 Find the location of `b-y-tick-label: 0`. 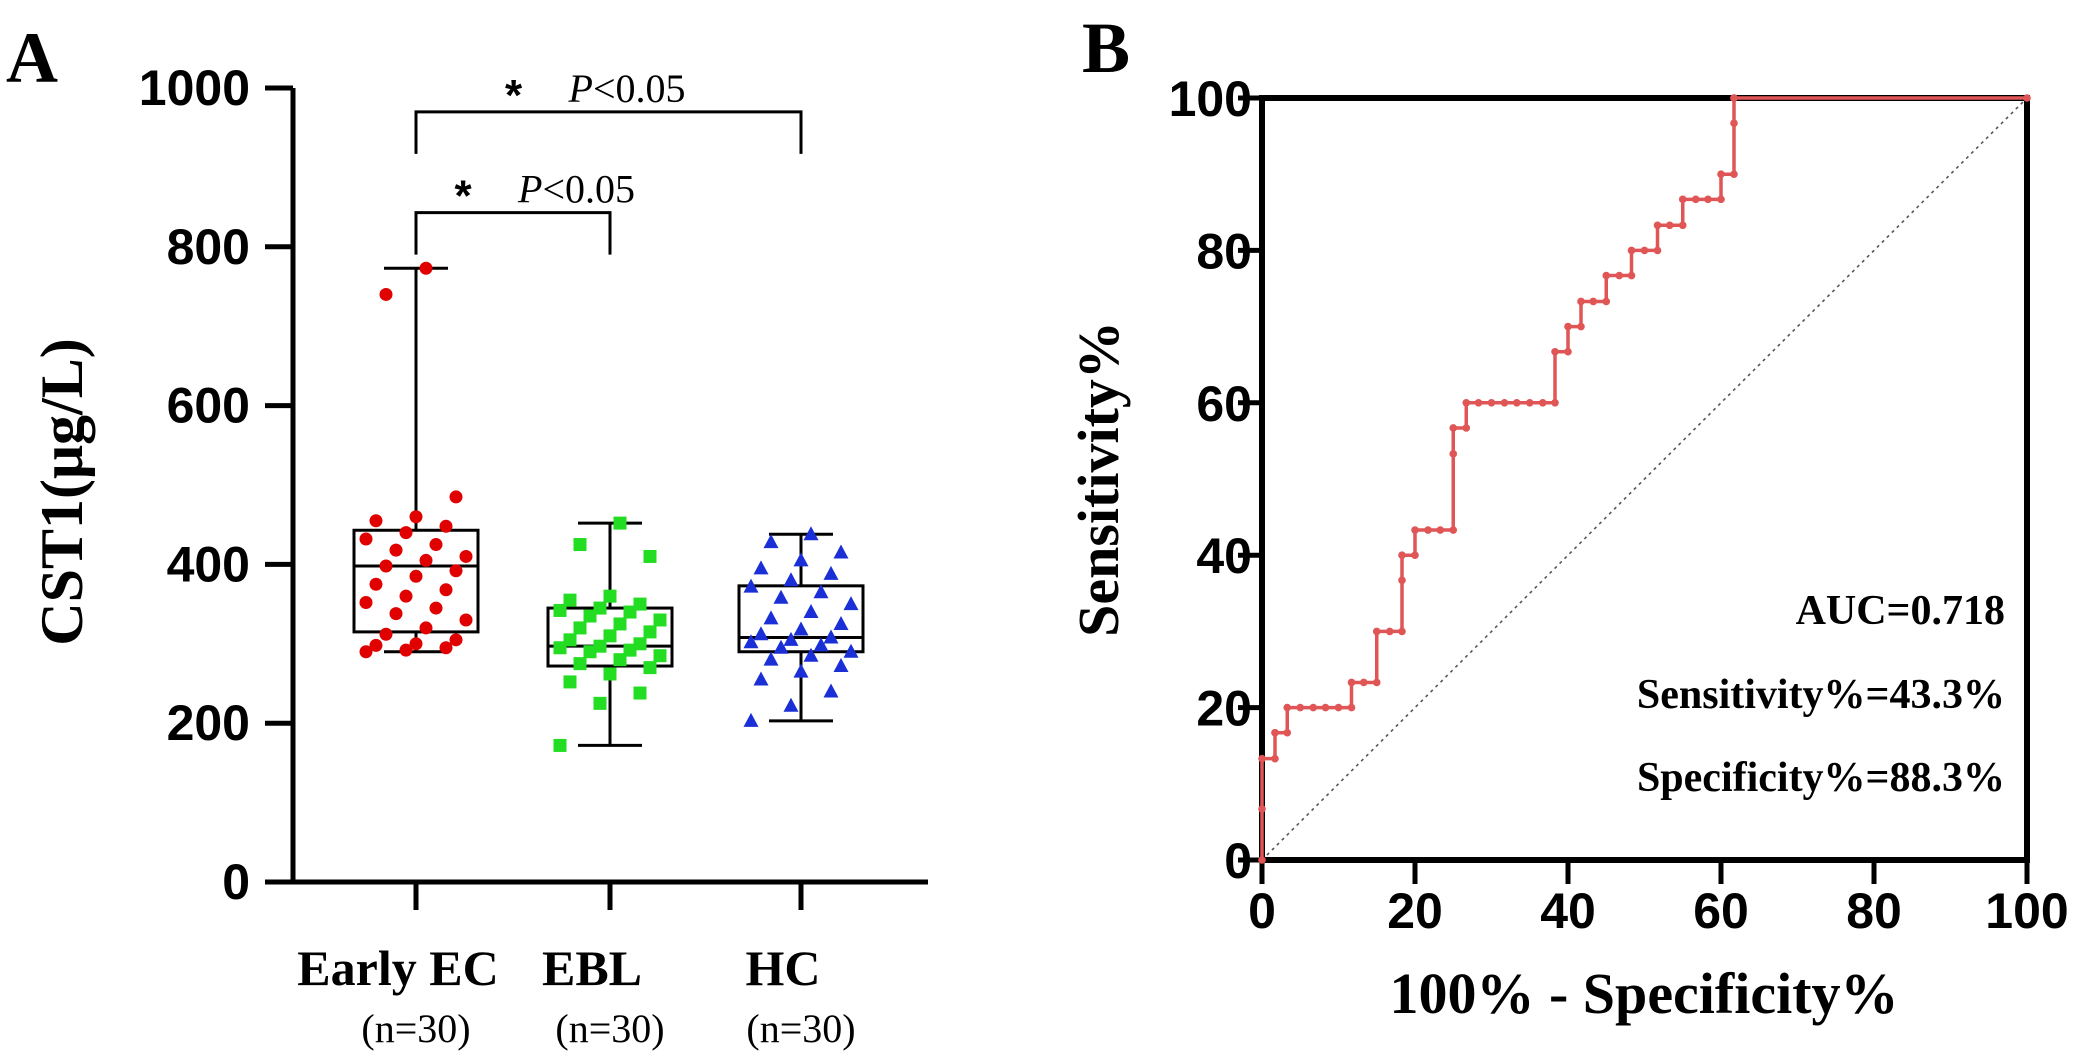

b-y-tick-label: 0 is located at coordinates (1238, 861).